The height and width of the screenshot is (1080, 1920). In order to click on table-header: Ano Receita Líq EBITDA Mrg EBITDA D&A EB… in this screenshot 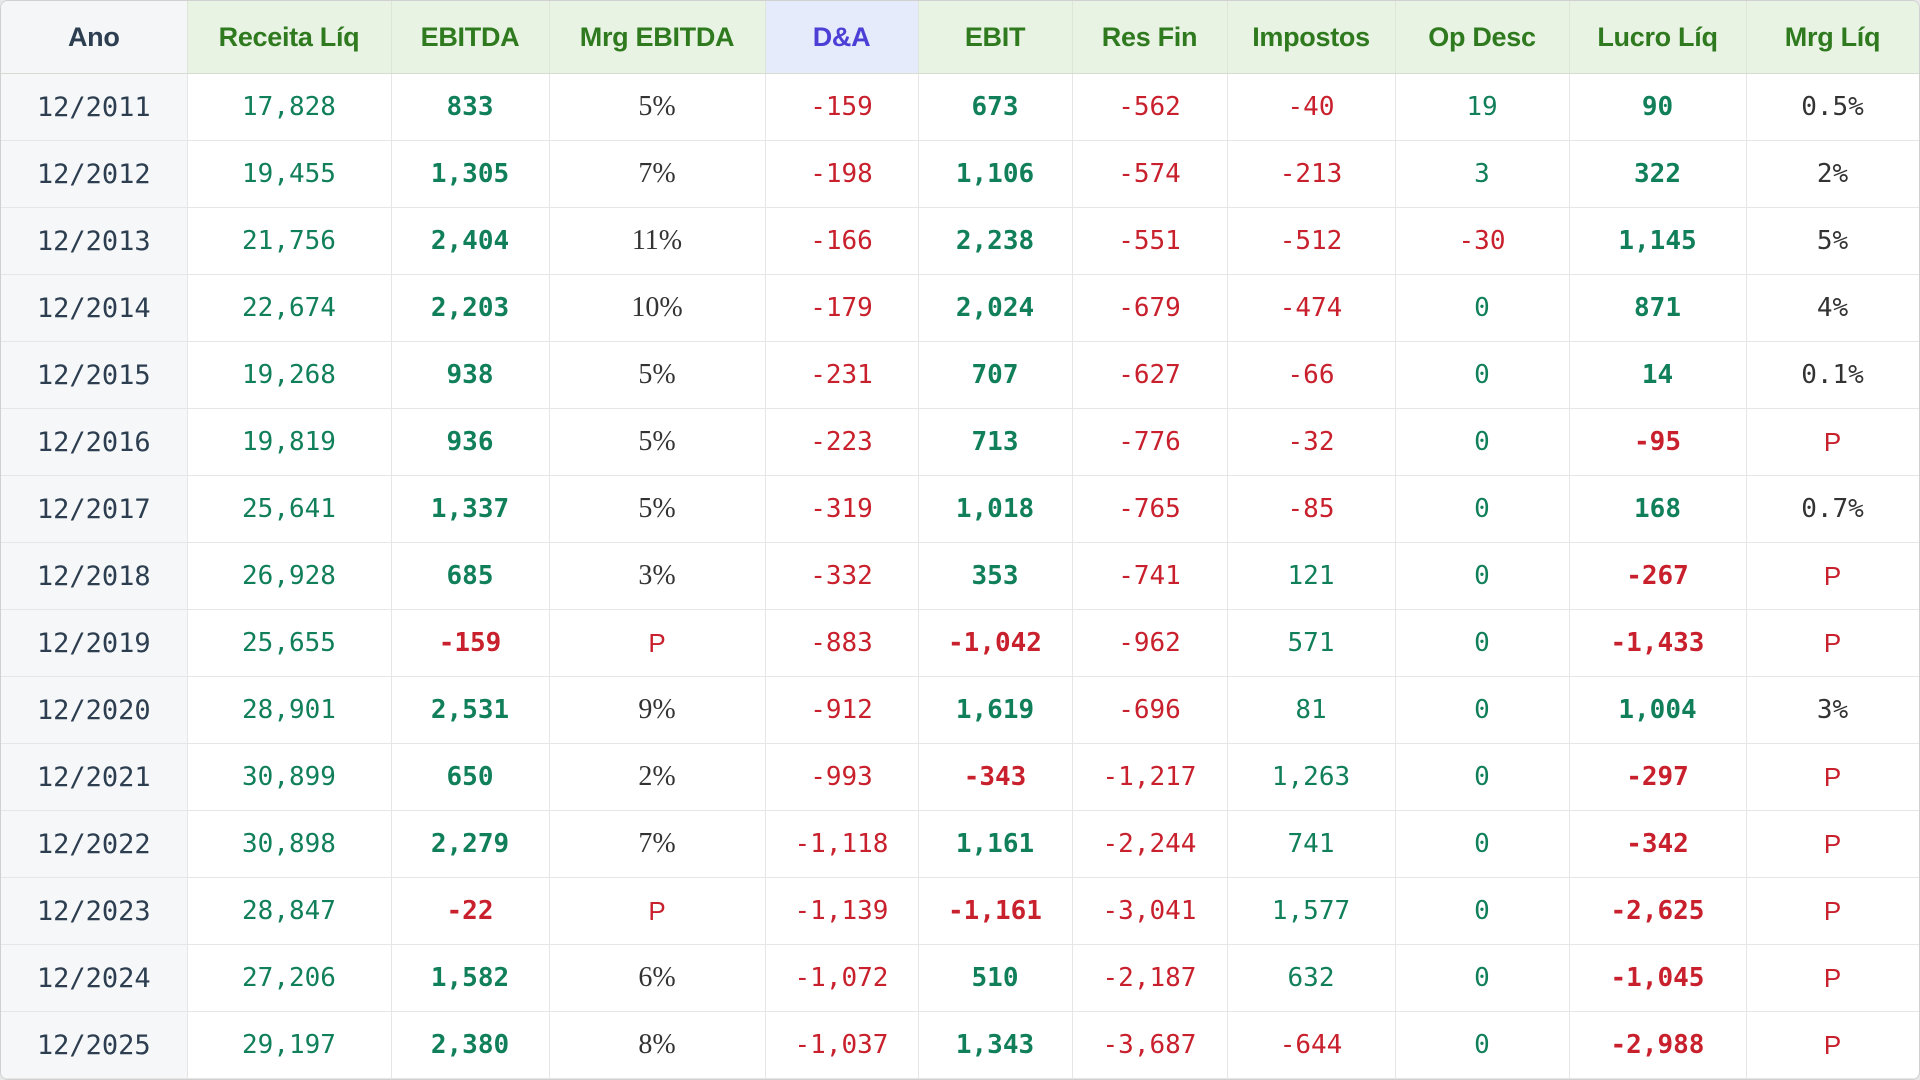, I will do `click(960, 37)`.